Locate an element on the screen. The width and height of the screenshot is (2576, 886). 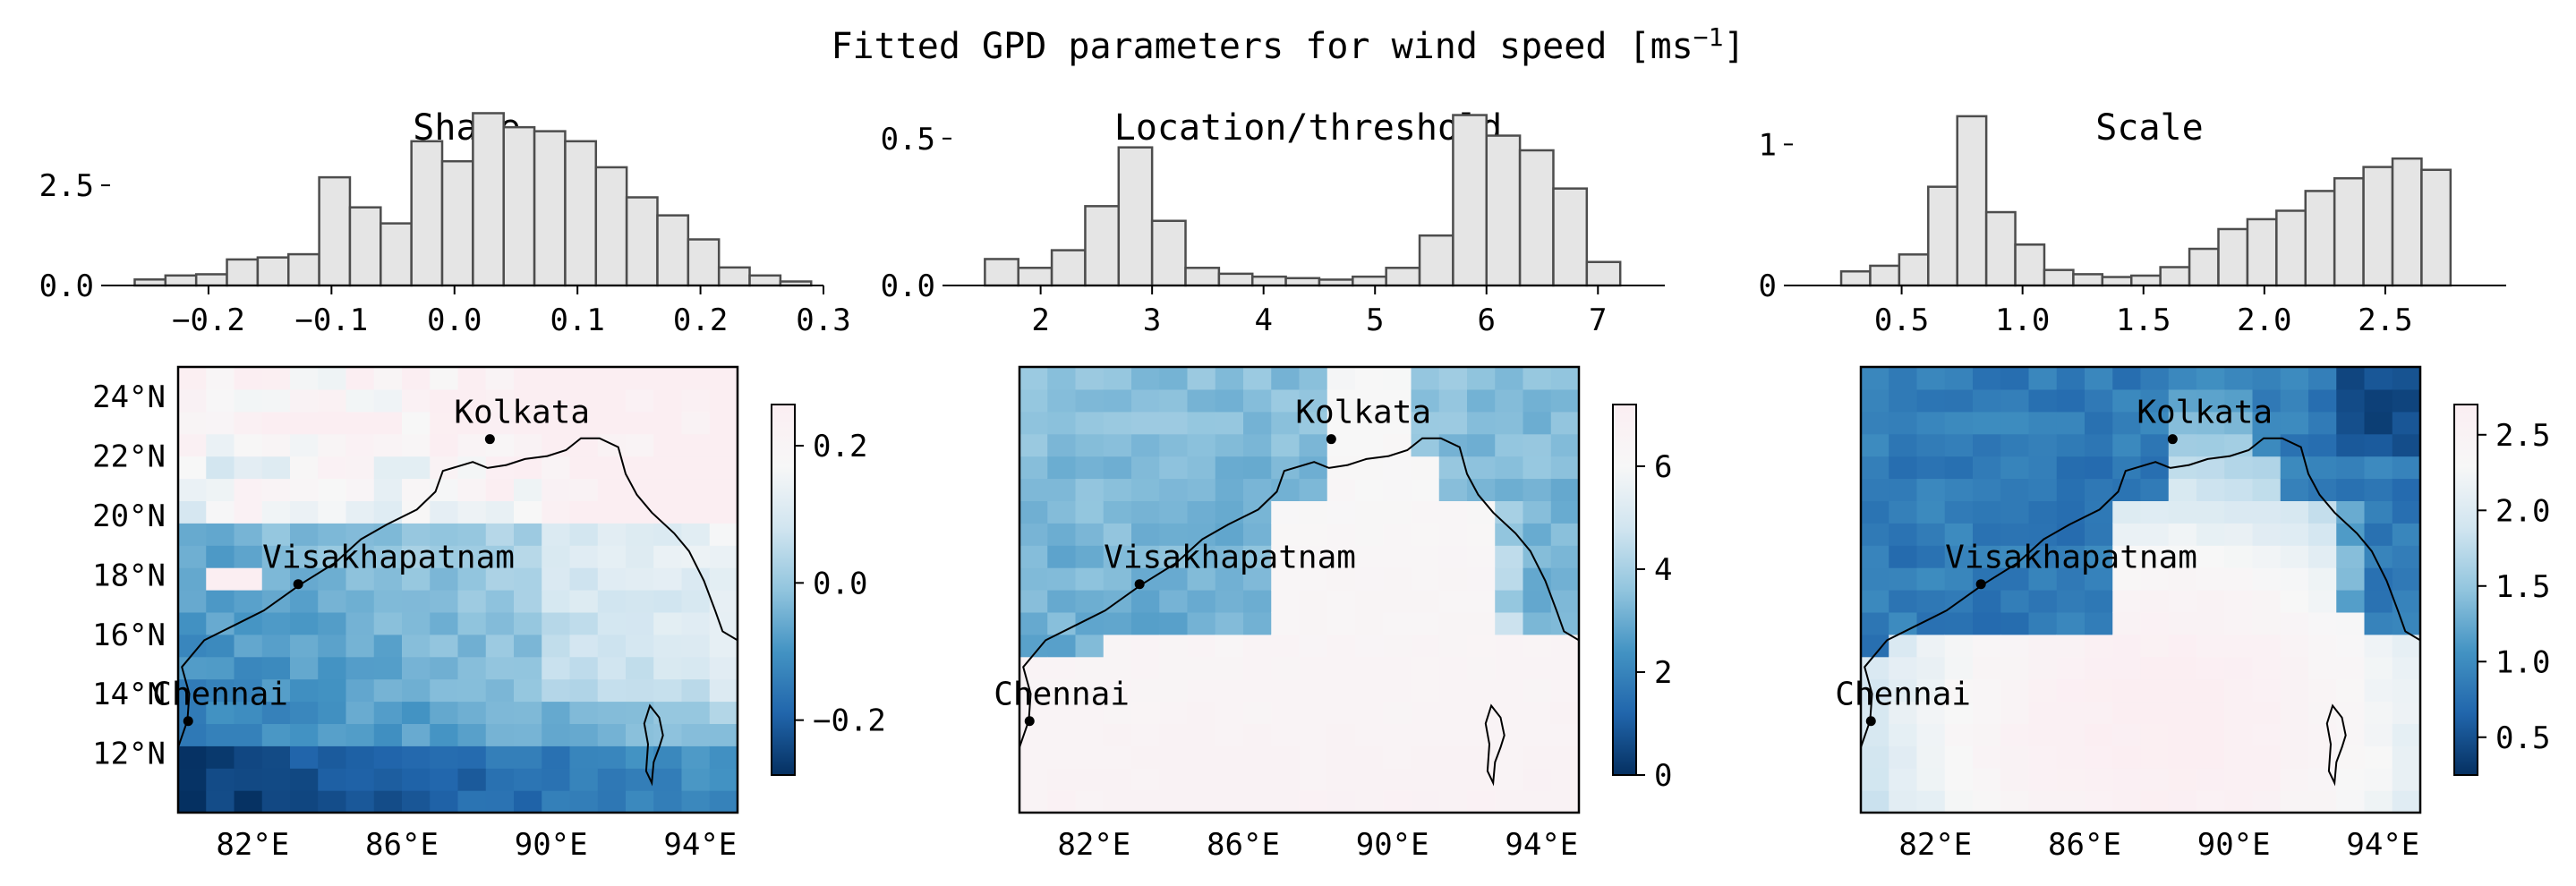
colorbar-tick-label: 0.5 is located at coordinates (2522, 738).